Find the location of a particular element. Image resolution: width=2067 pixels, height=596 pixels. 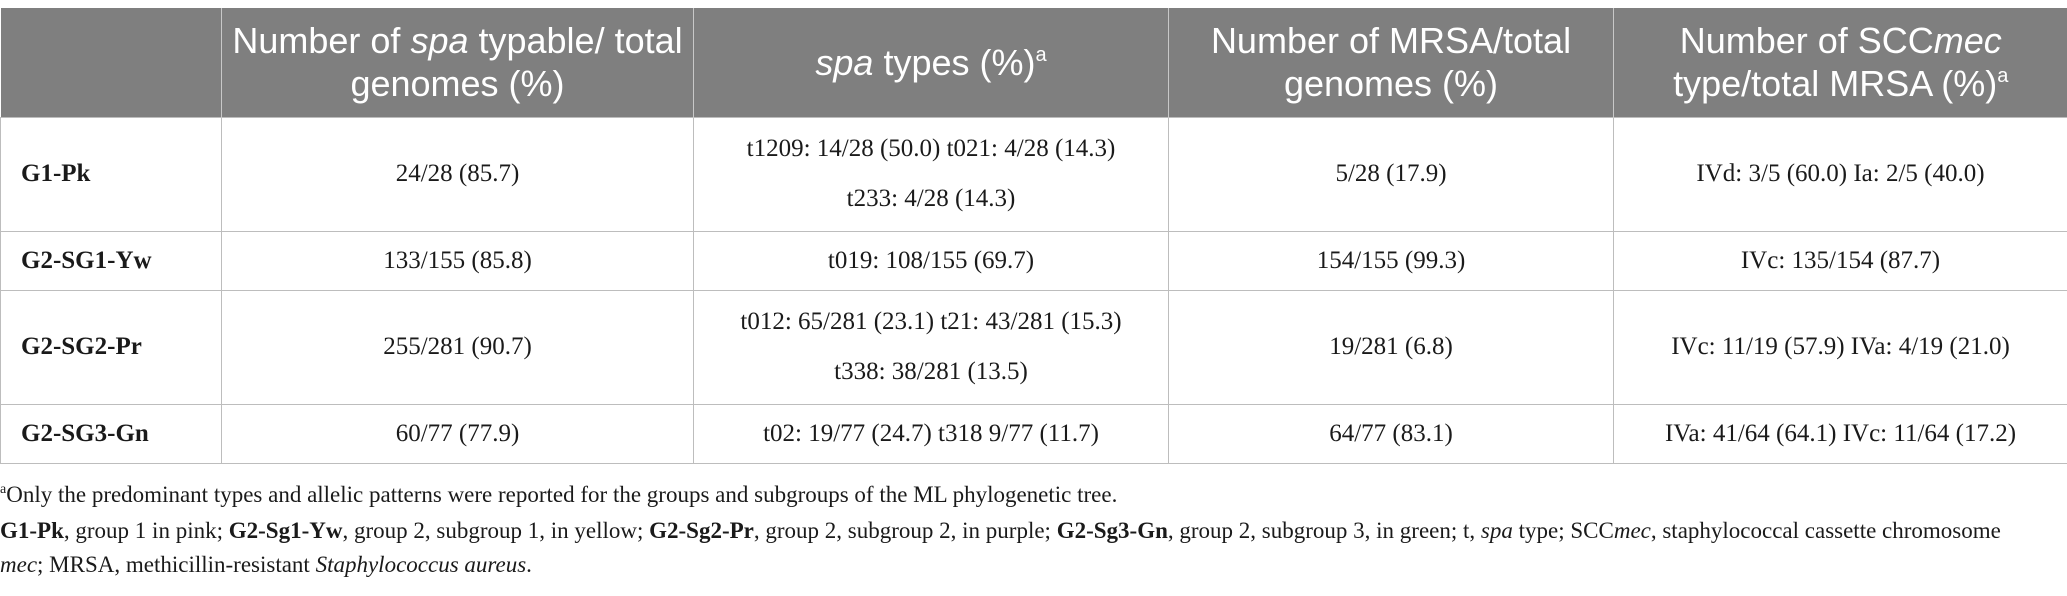

spa-typable-cell: 60/77 (77.9) is located at coordinates (457, 433).